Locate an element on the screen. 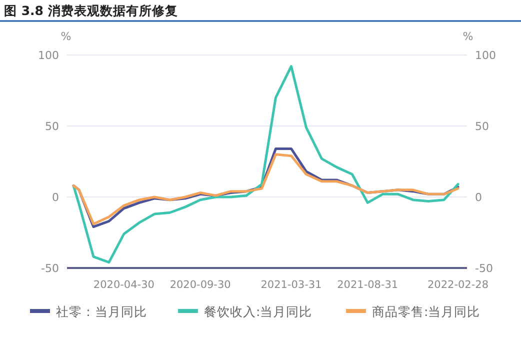  x-tick-label: 2020-09-30 is located at coordinates (200, 285).